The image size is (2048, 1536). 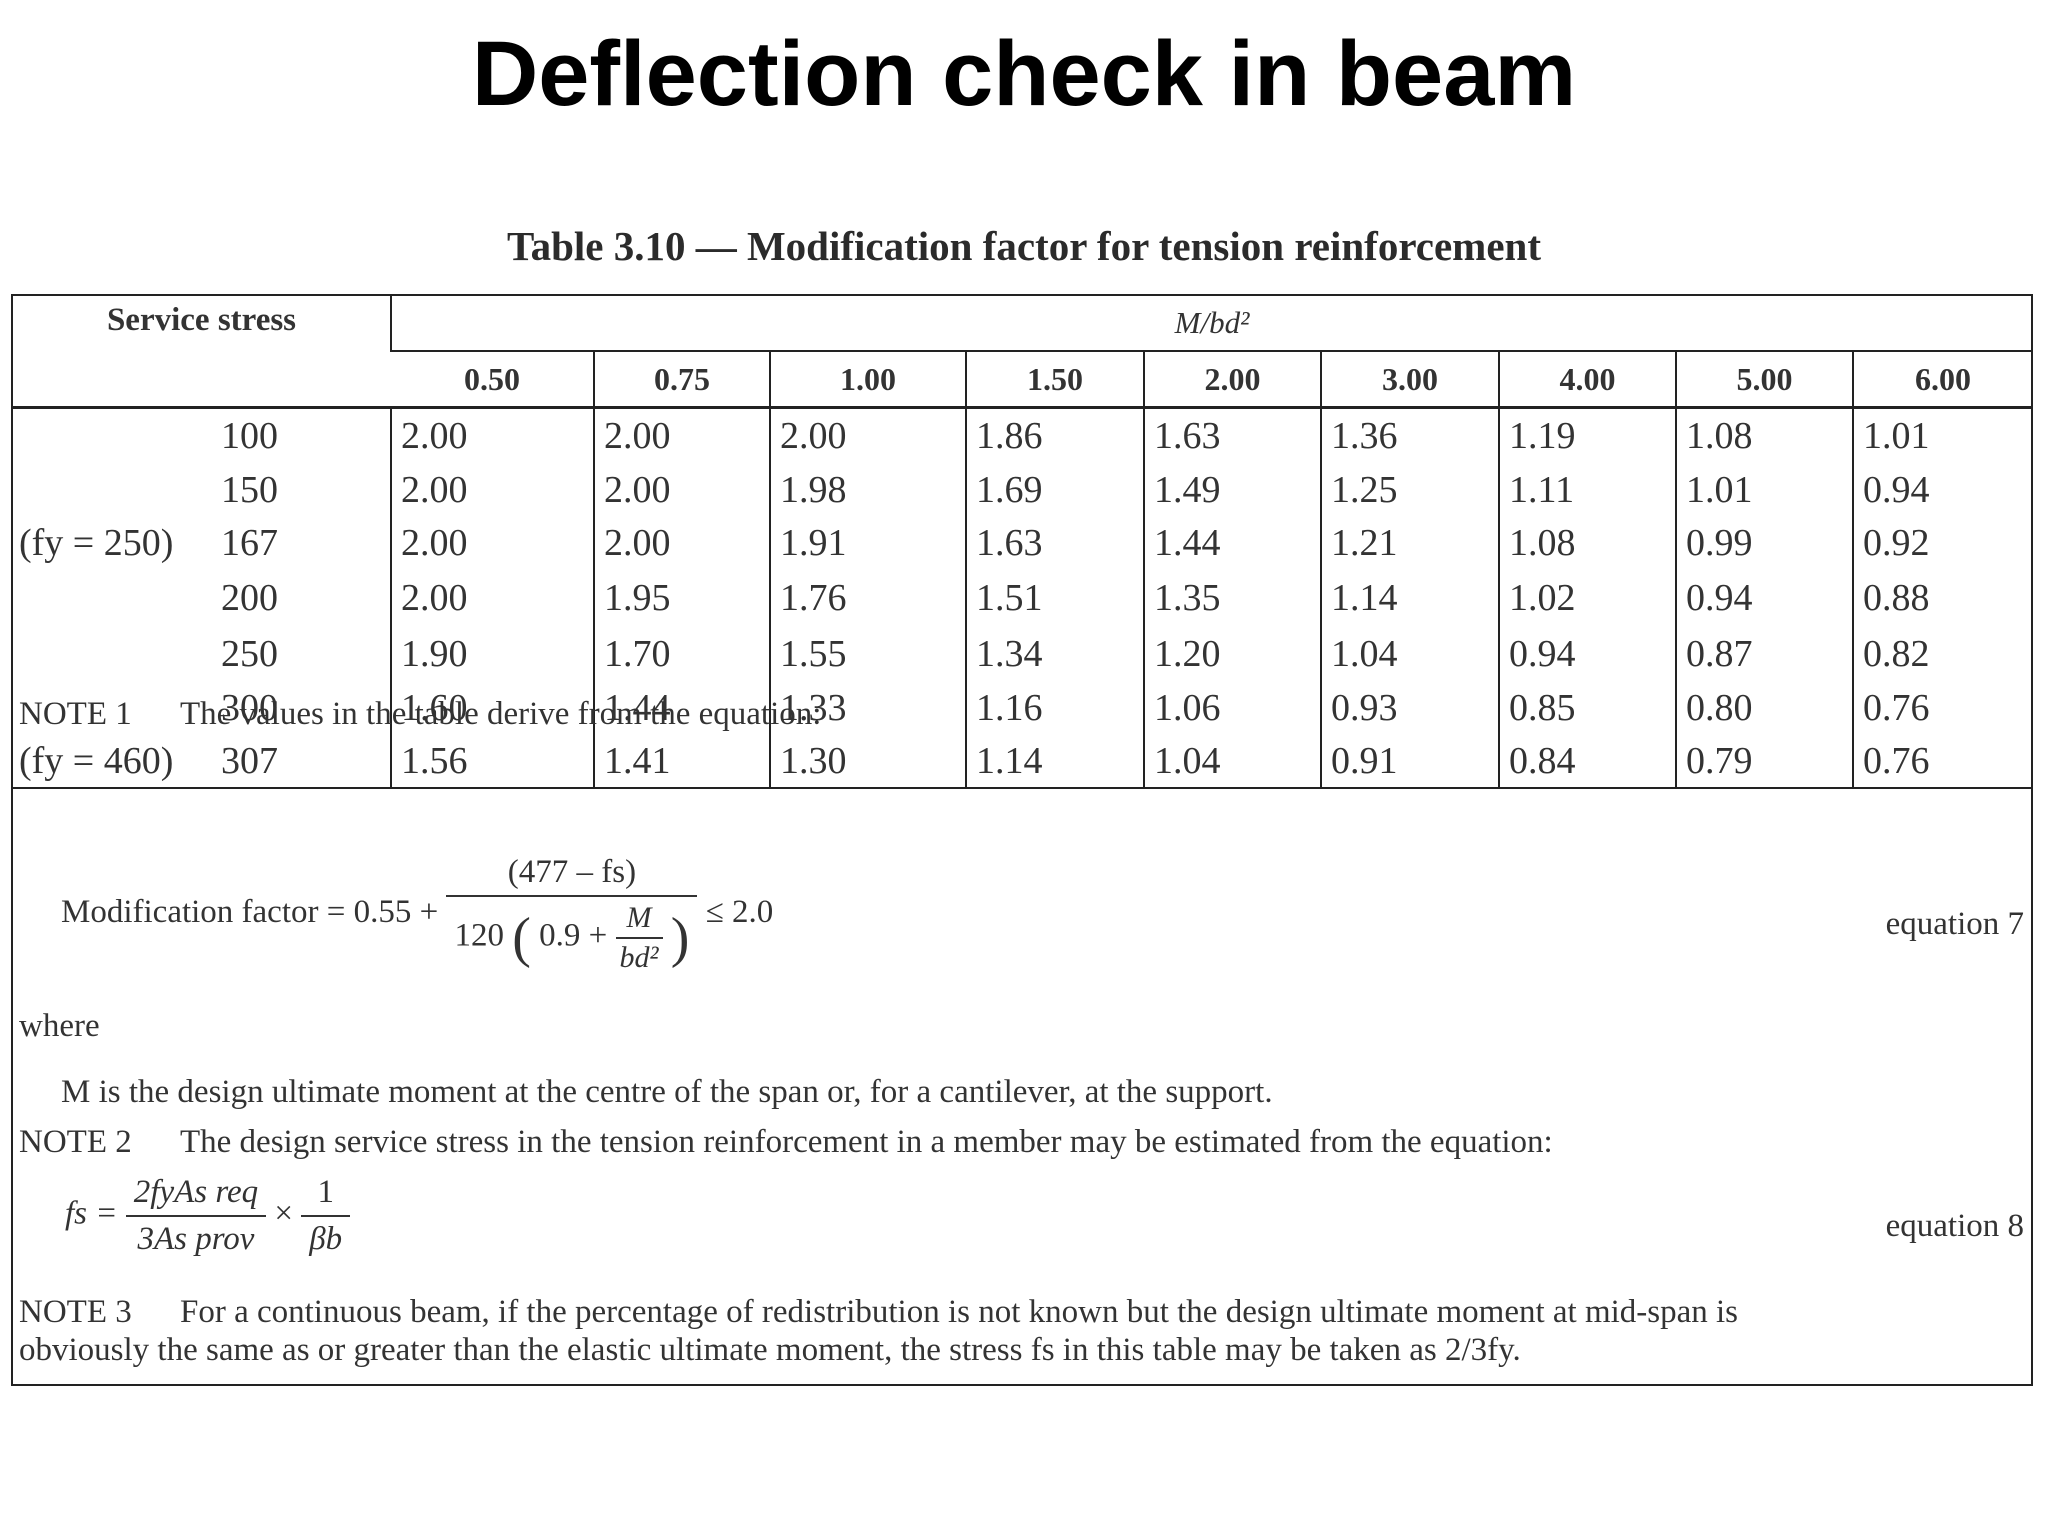 I want to click on equation-8-label: equation 8, so click(x=1954, y=1226).